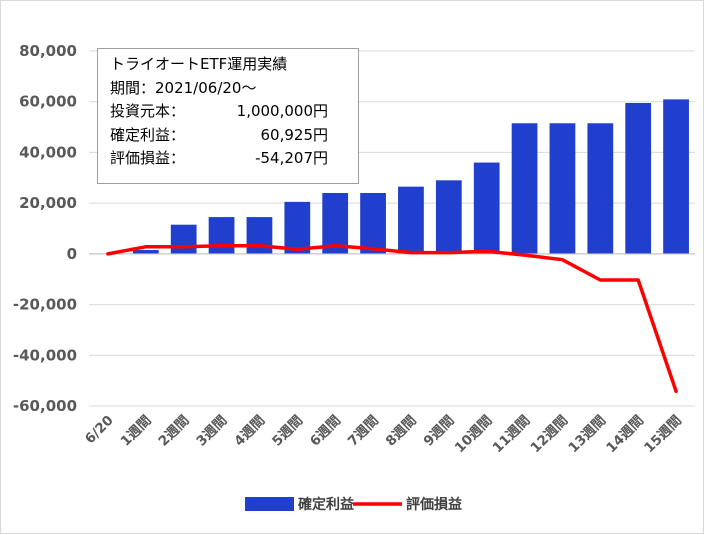 The height and width of the screenshot is (535, 704). I want to click on annotation-title: トライオートETF運用実績, so click(199, 64).